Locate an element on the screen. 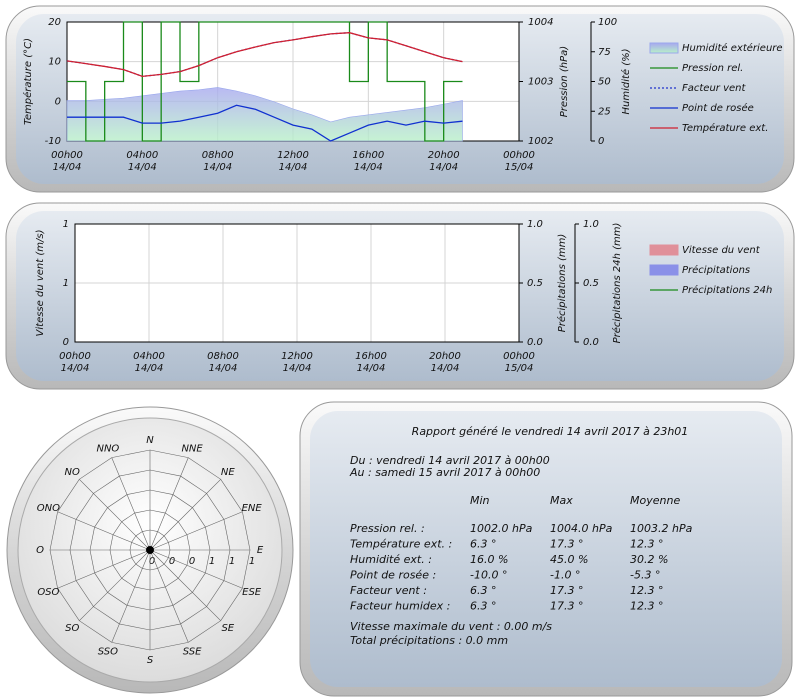  direction-label: NNE is located at coordinates (192, 448).